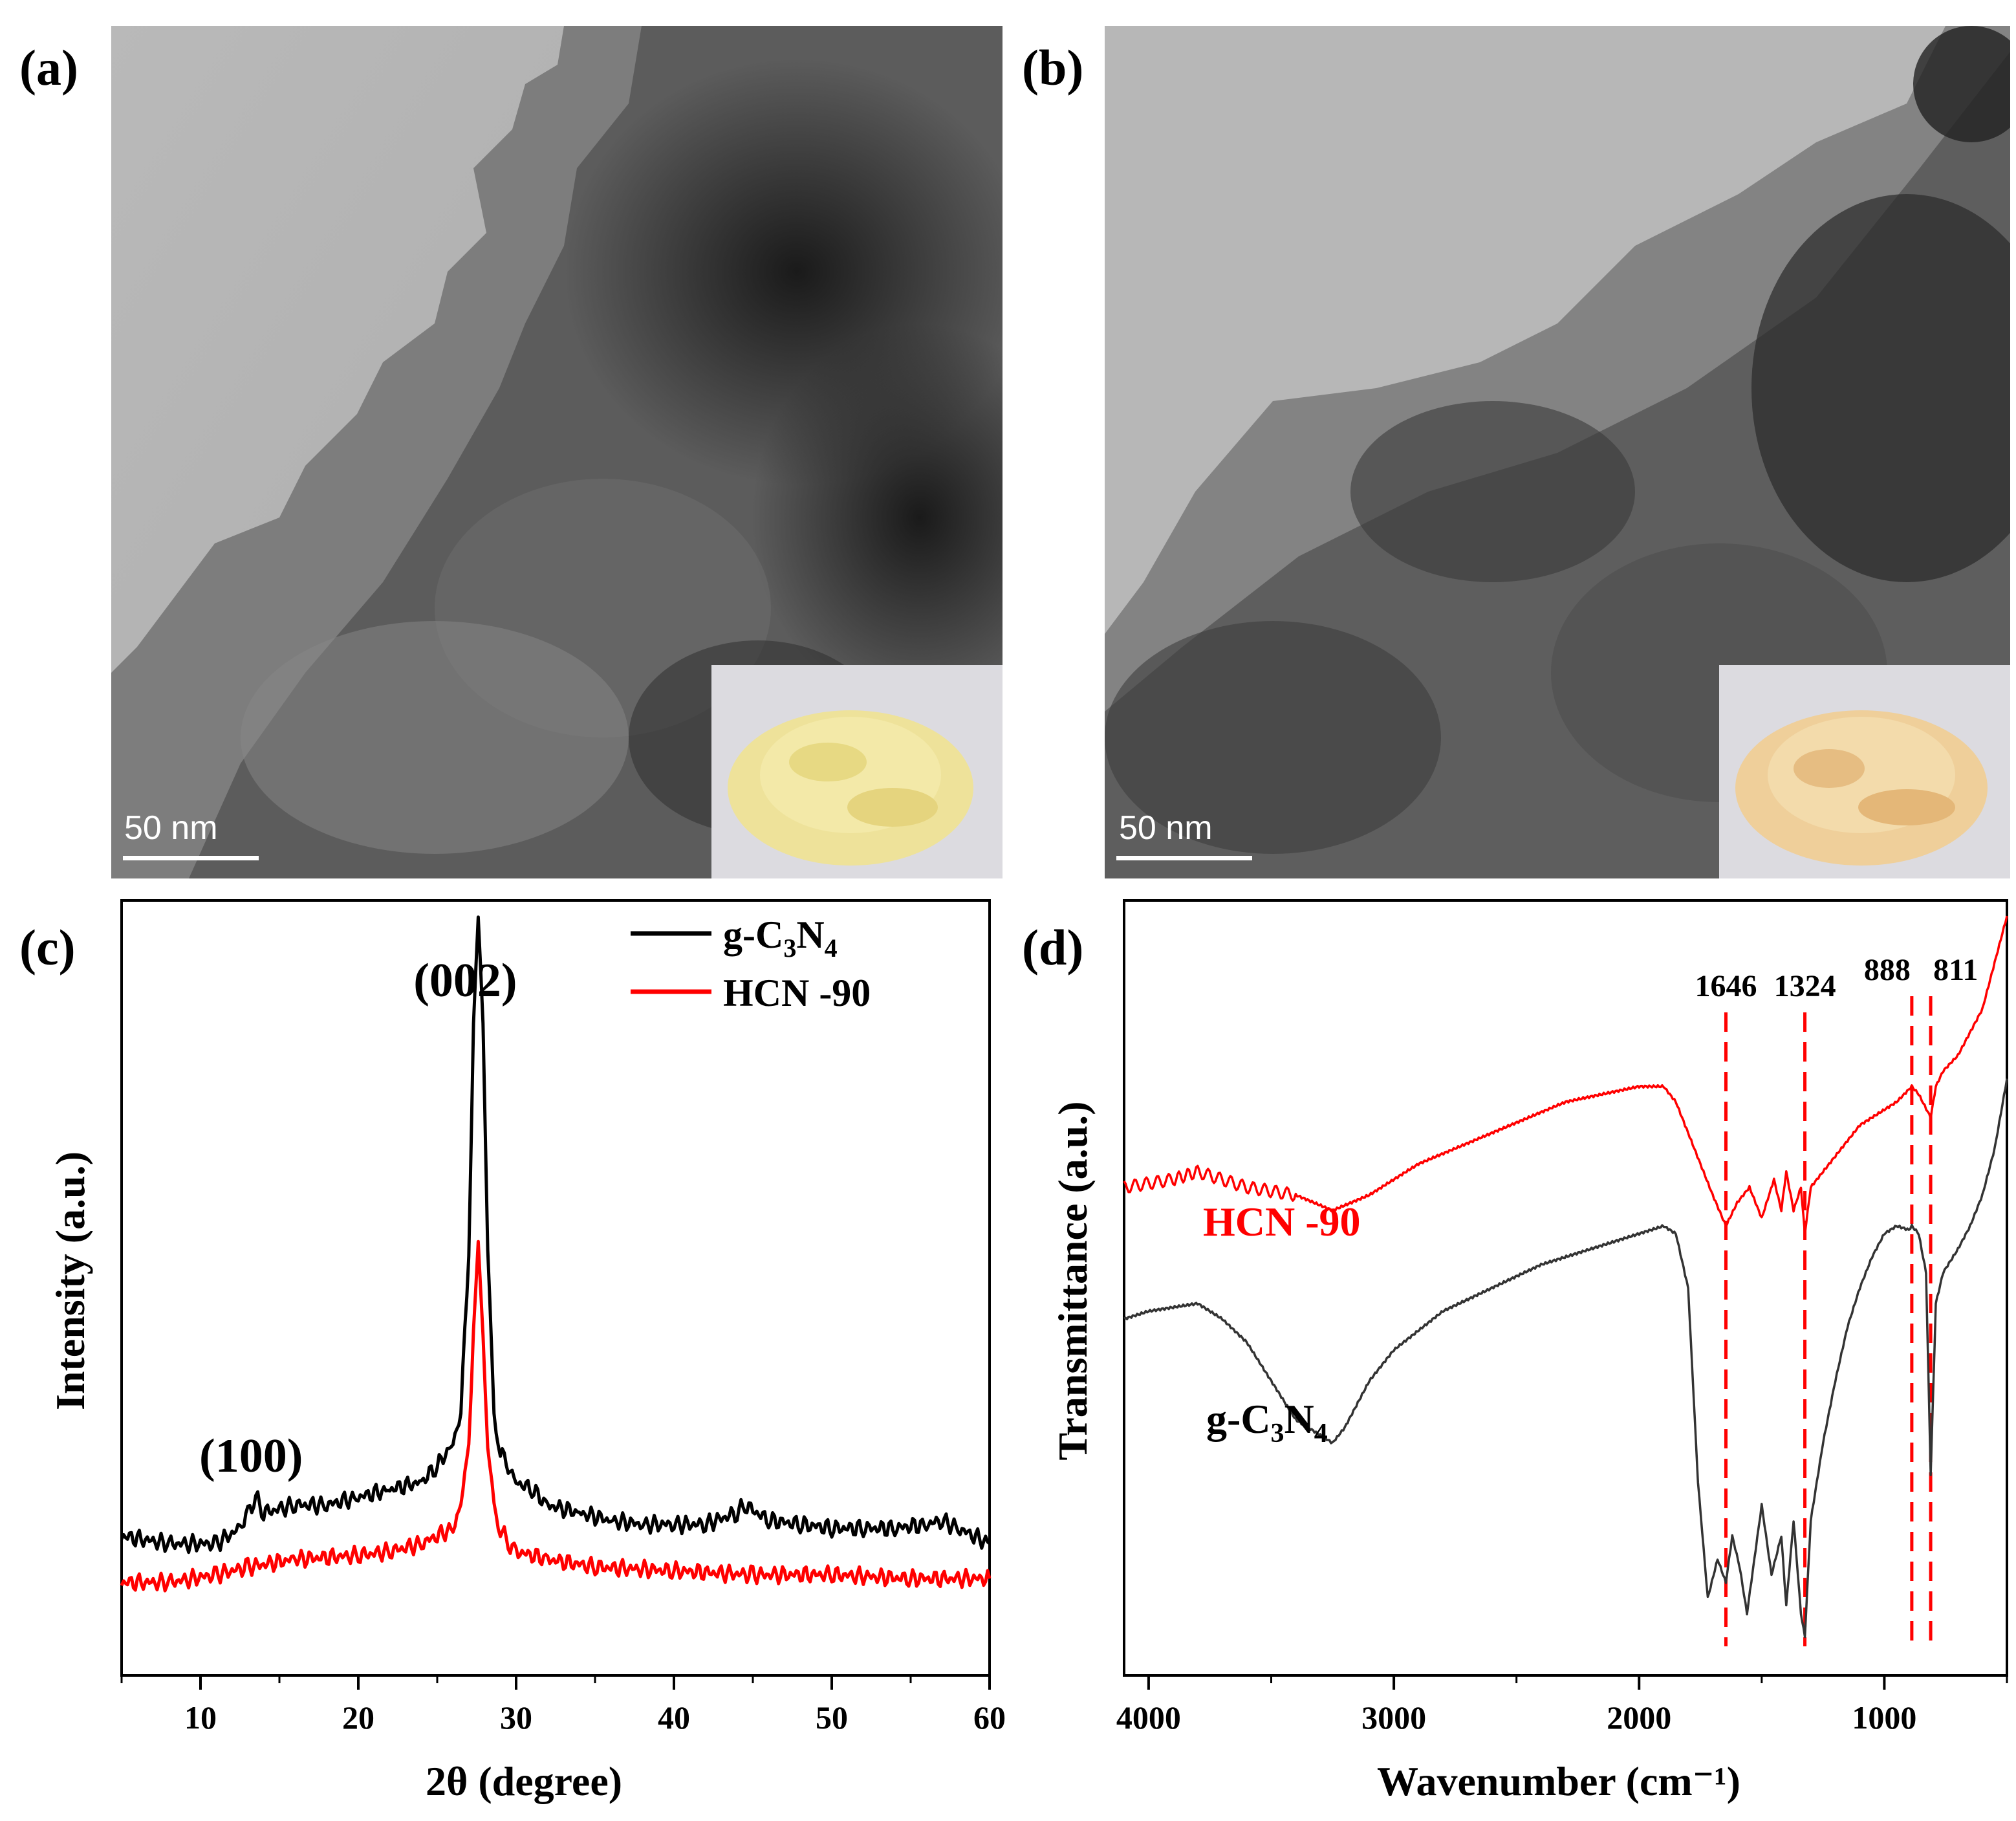 This screenshot has height=1821, width=2016. Describe the element at coordinates (563, 1705) in the screenshot. I see `xrd-x-axis: 10 20 30 40 50 60` at that location.